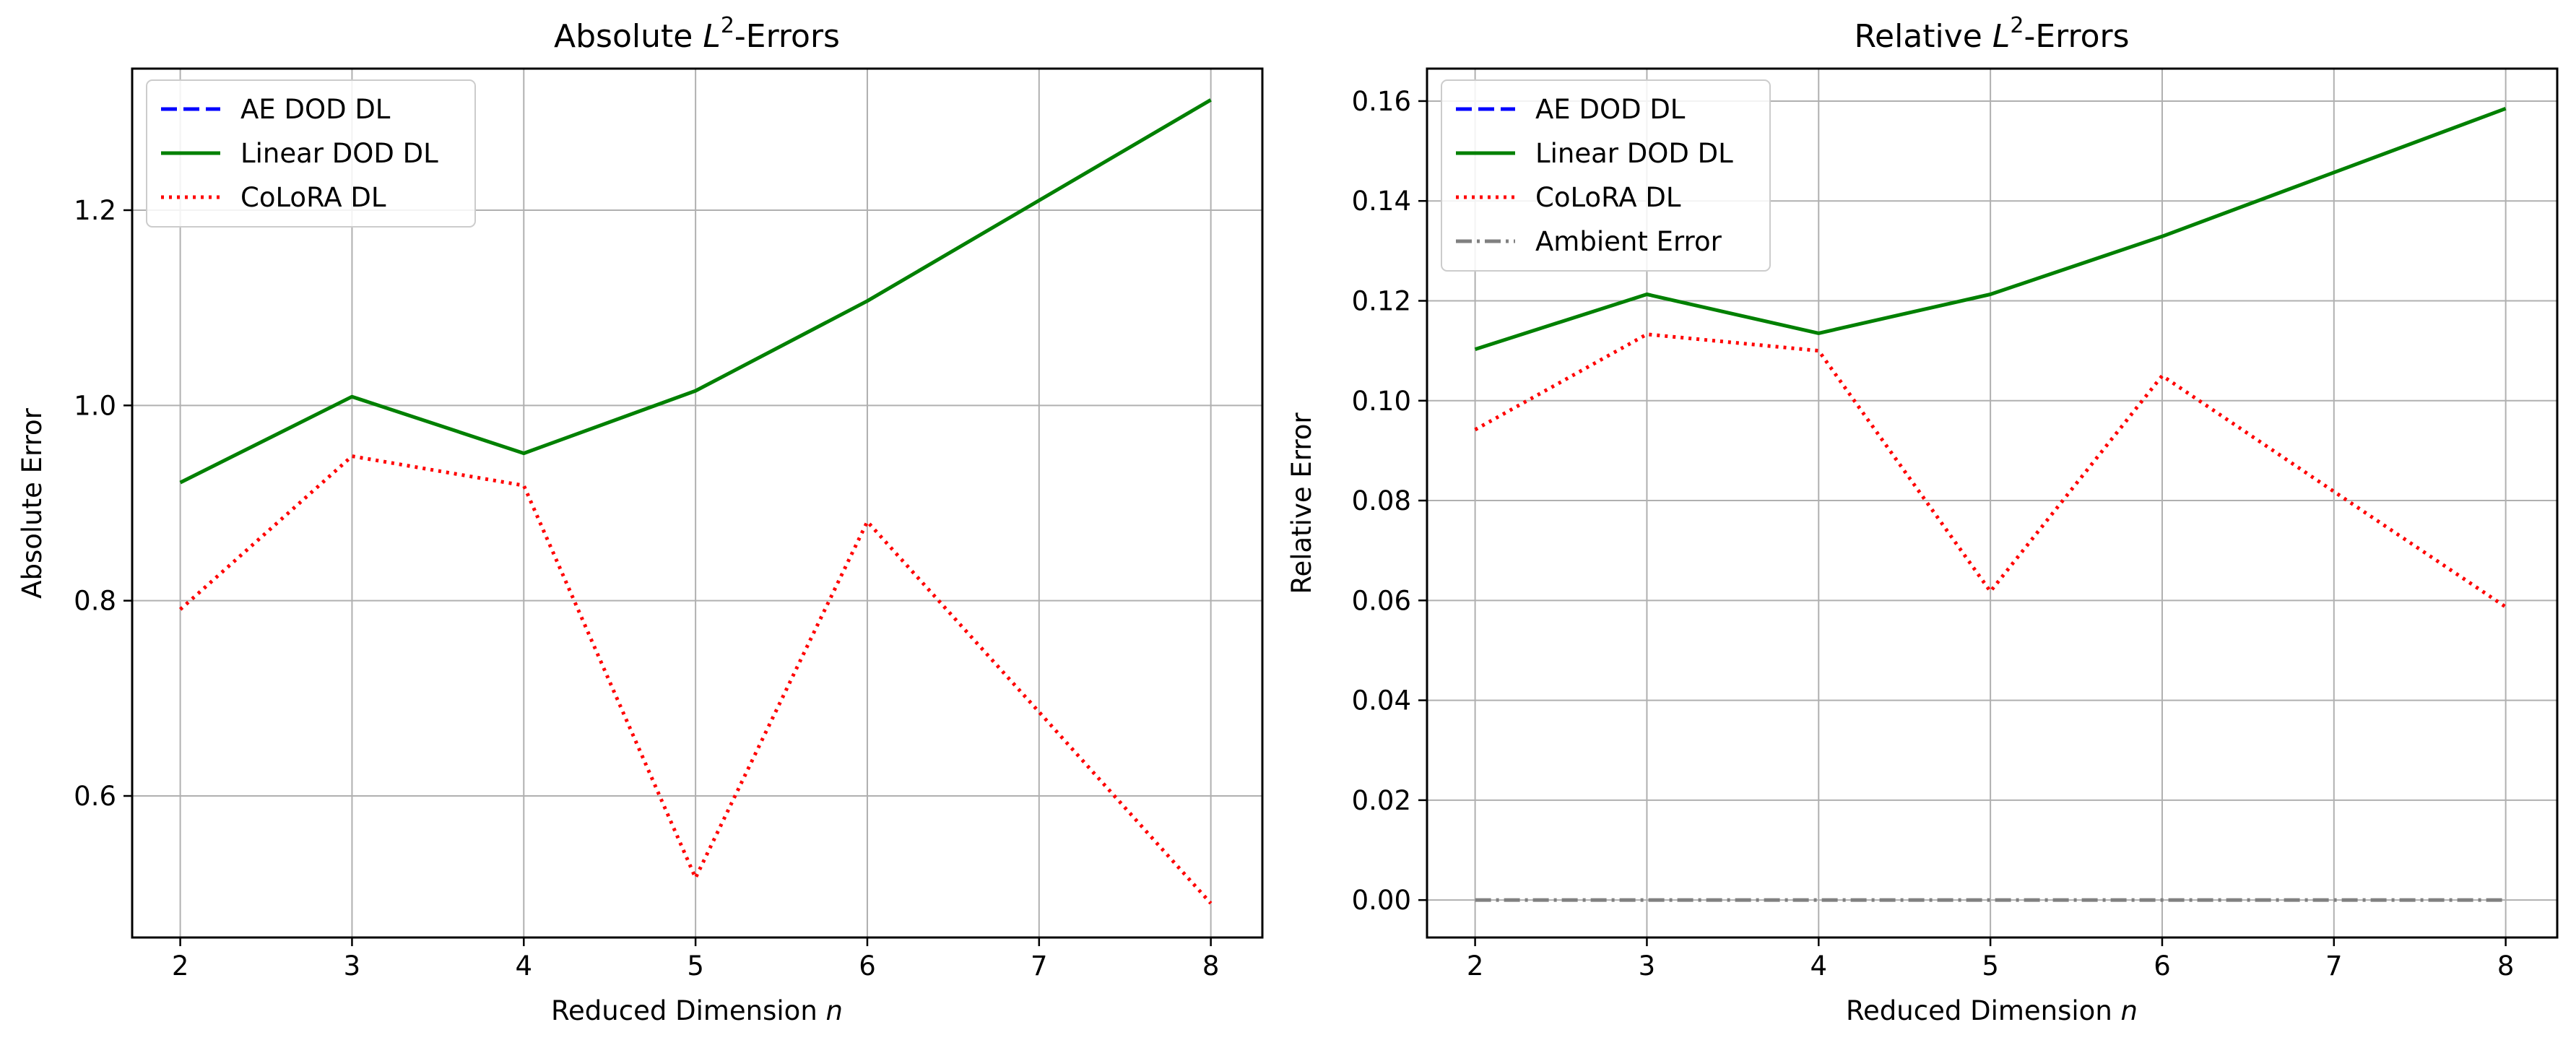 The height and width of the screenshot is (1048, 2576). What do you see at coordinates (1475, 966) in the screenshot?
I see `relative-x-tick-label: 2` at bounding box center [1475, 966].